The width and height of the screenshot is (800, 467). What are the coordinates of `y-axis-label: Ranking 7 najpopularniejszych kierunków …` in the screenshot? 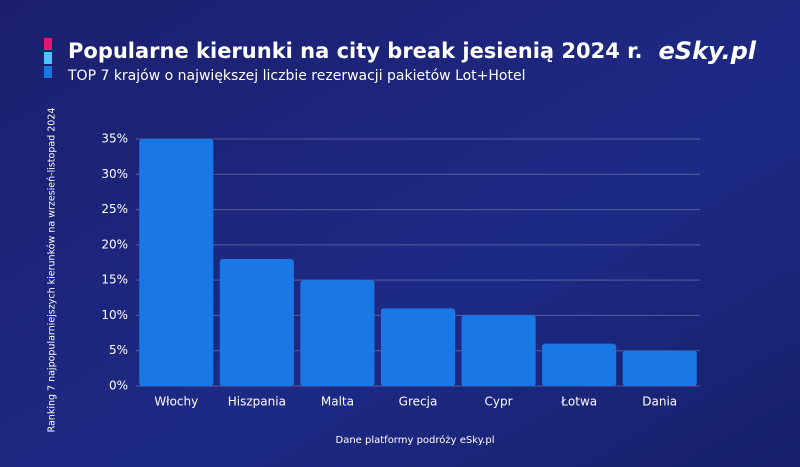 It's located at (52, 270).